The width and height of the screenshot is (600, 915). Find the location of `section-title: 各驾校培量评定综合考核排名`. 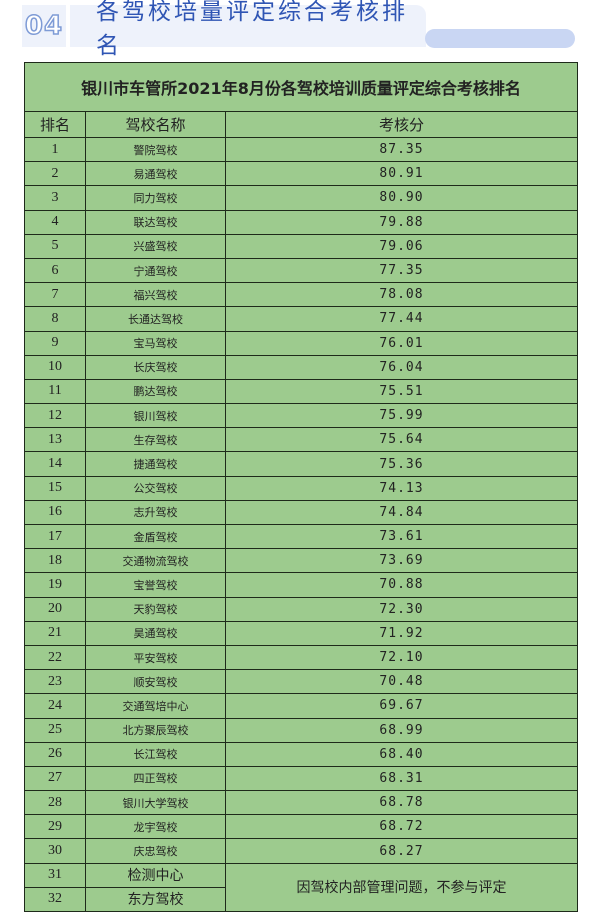

section-title: 各驾校培量评定综合考核排名 is located at coordinates (248, 29).